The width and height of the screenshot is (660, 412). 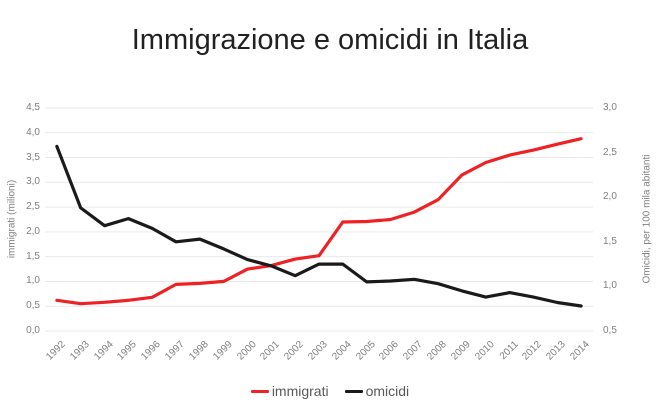 What do you see at coordinates (33, 281) in the screenshot?
I see `left-axis-tick: 1,0` at bounding box center [33, 281].